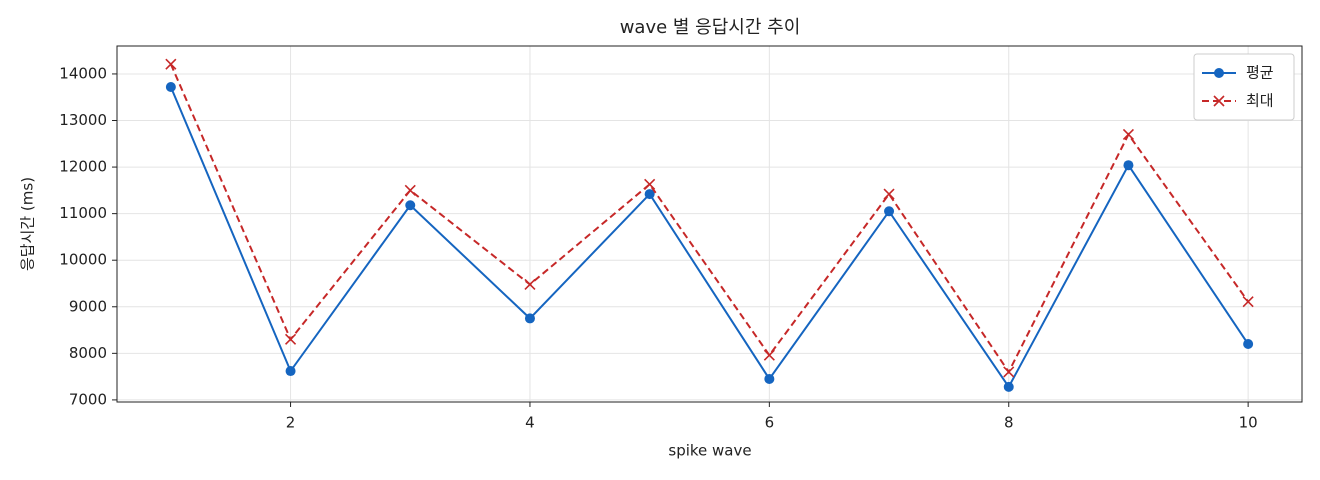 This screenshot has height=480, width=1320. Describe the element at coordinates (530, 423) in the screenshot. I see `x-tick-label: 4` at that location.